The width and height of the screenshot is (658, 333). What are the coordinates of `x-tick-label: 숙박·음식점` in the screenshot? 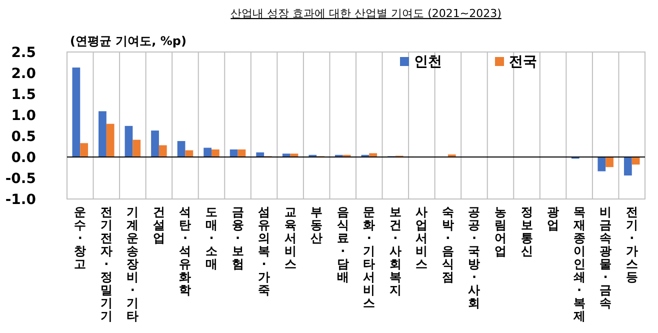 It's located at (448, 244).